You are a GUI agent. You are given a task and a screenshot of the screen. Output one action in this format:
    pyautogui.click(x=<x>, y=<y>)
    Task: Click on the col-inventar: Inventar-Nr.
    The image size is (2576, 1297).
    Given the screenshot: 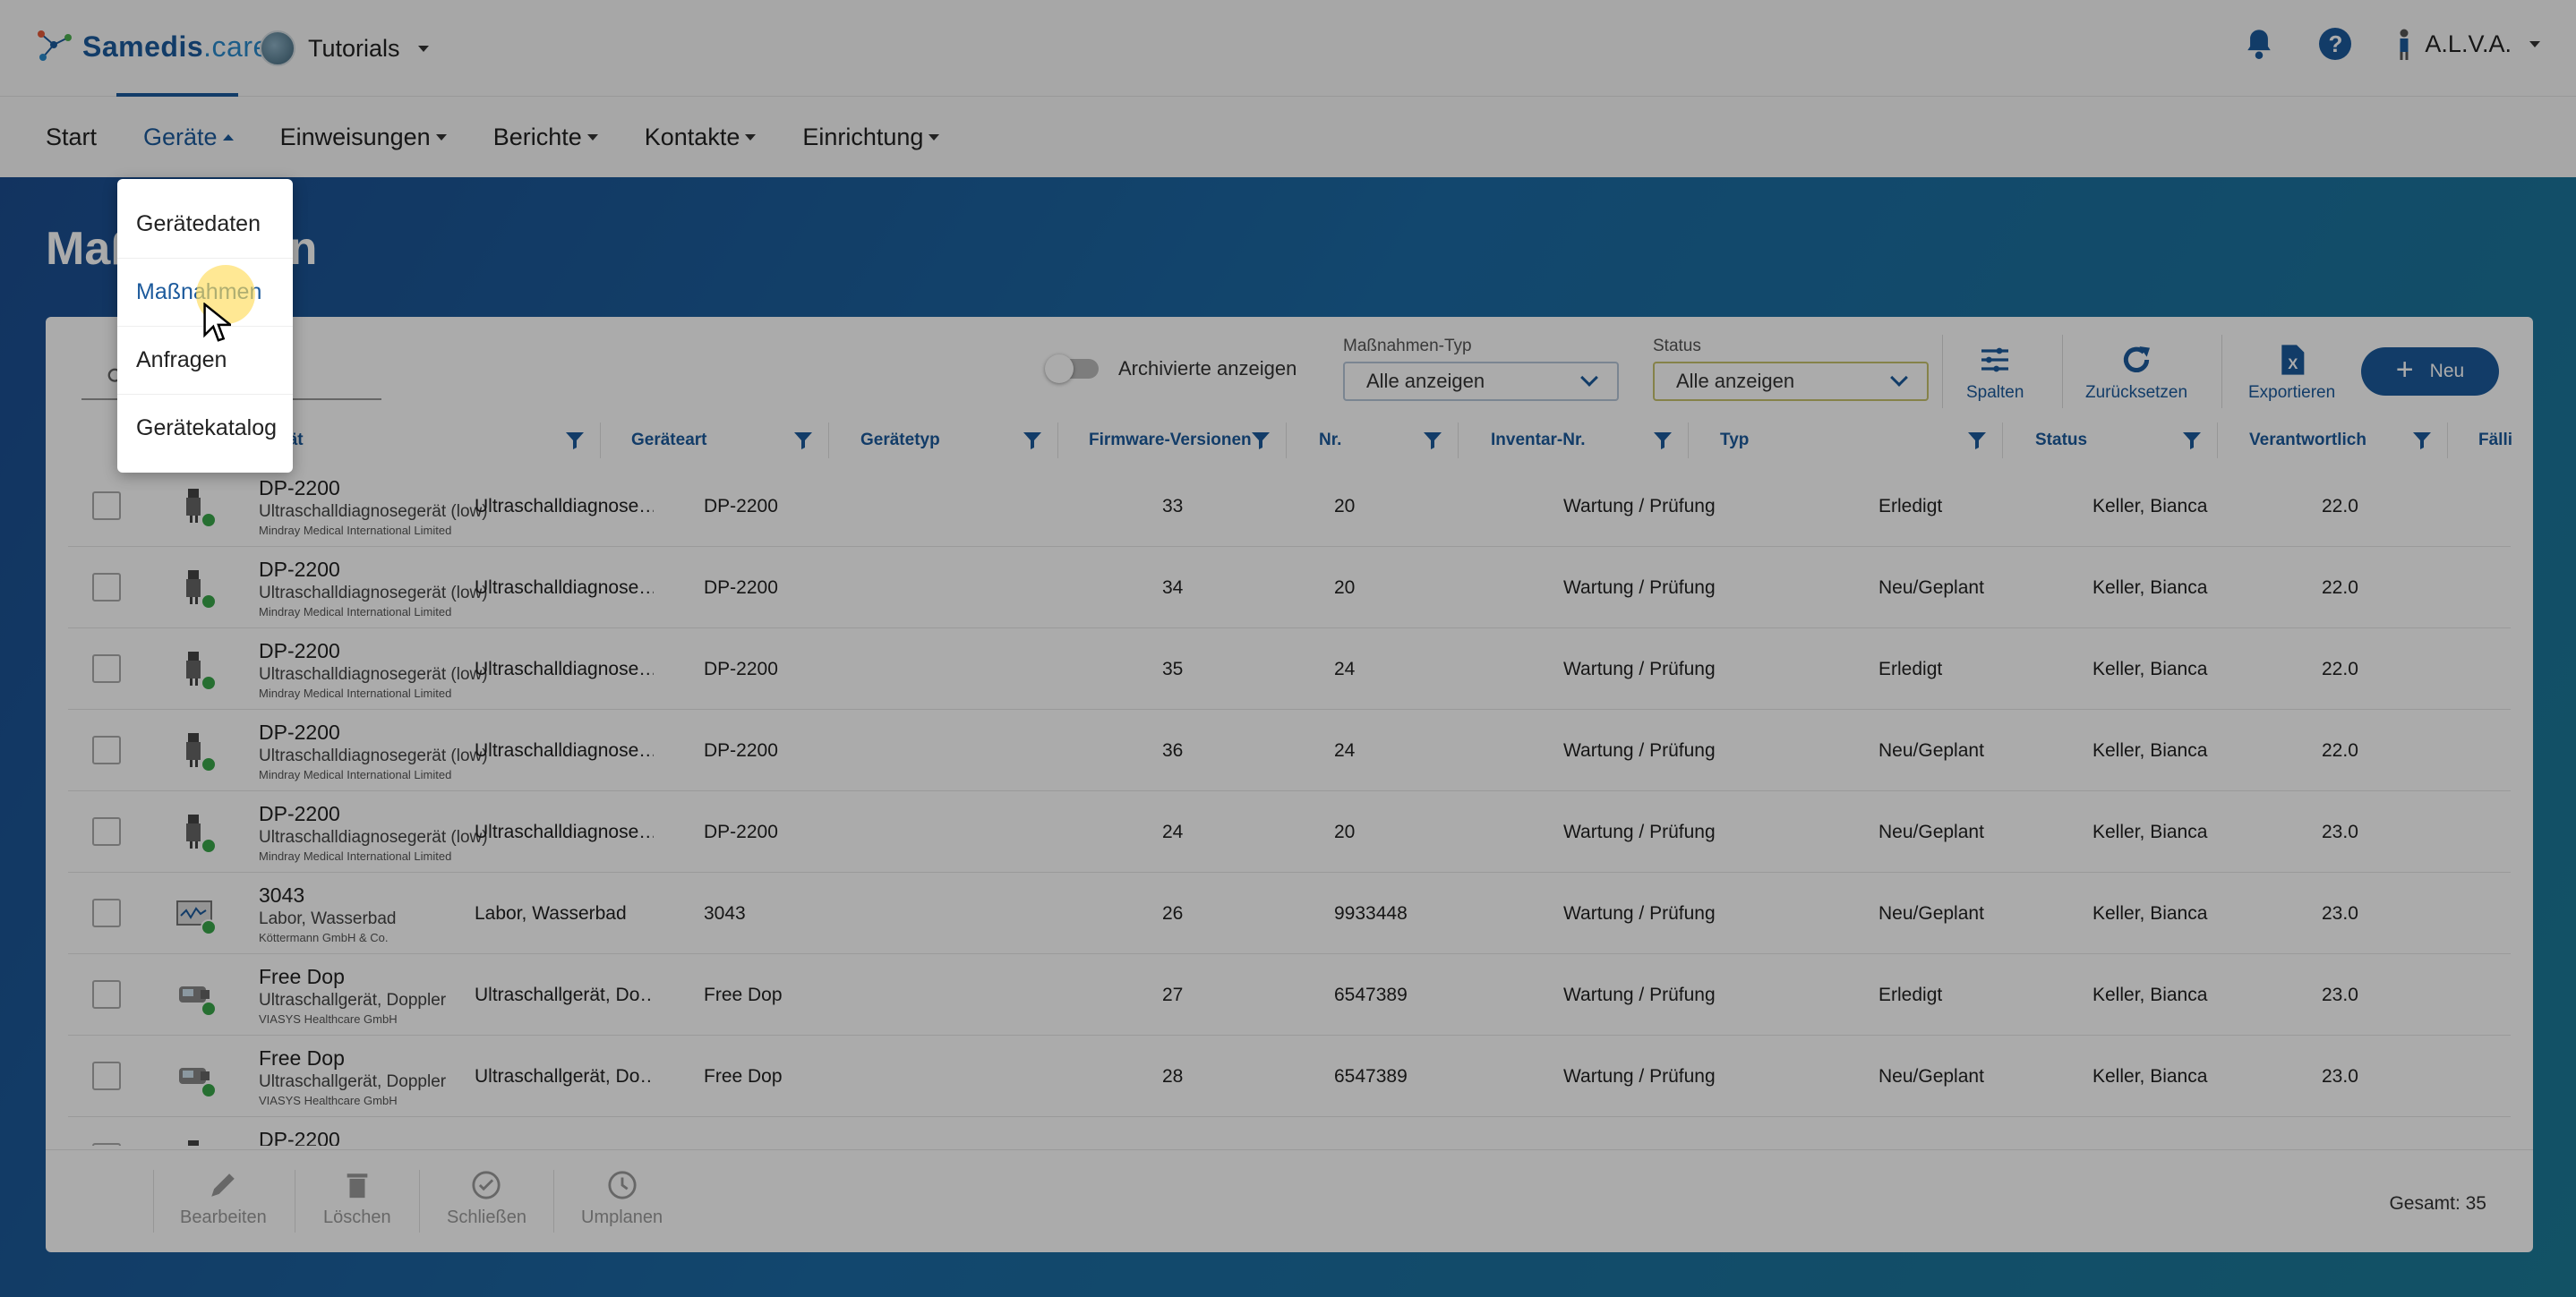 What is the action you would take?
    pyautogui.click(x=1539, y=440)
    